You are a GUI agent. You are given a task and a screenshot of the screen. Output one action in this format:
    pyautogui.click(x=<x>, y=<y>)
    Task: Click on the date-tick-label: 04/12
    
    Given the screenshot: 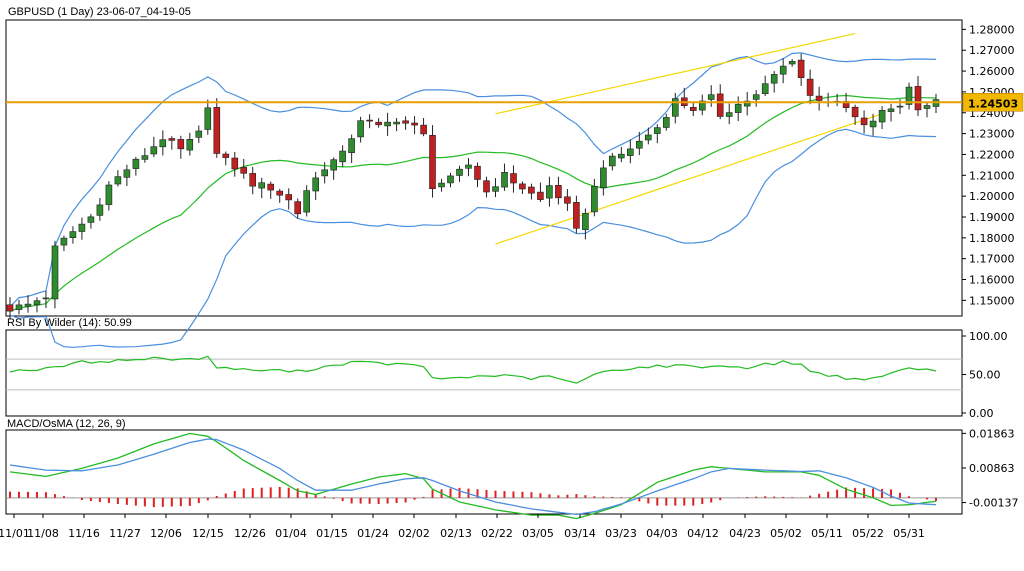 What is the action you would take?
    pyautogui.click(x=703, y=533)
    